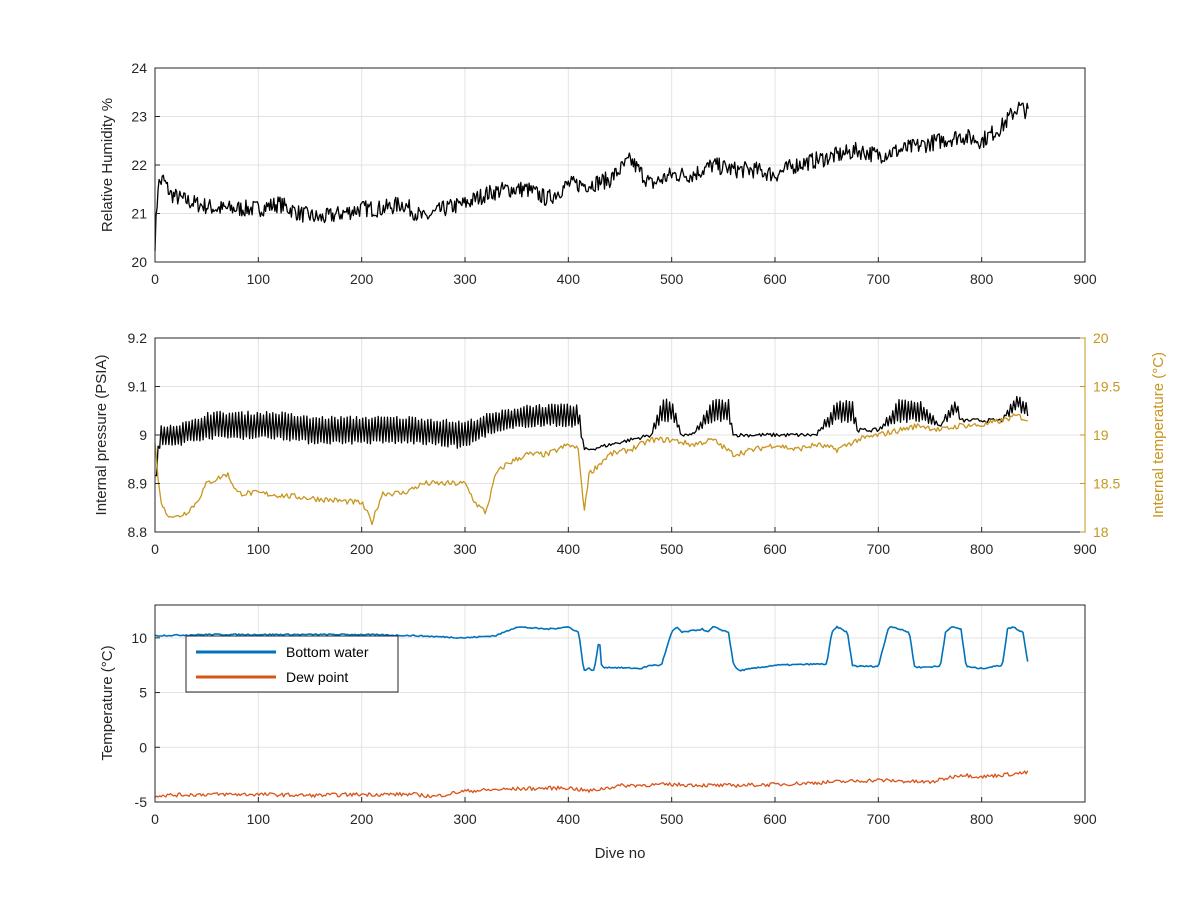 The image size is (1200, 900). Describe the element at coordinates (624, 272) in the screenshot. I see `humidity-x-ticks: 0 100 200 300 400 500 600 700 800 900` at that location.